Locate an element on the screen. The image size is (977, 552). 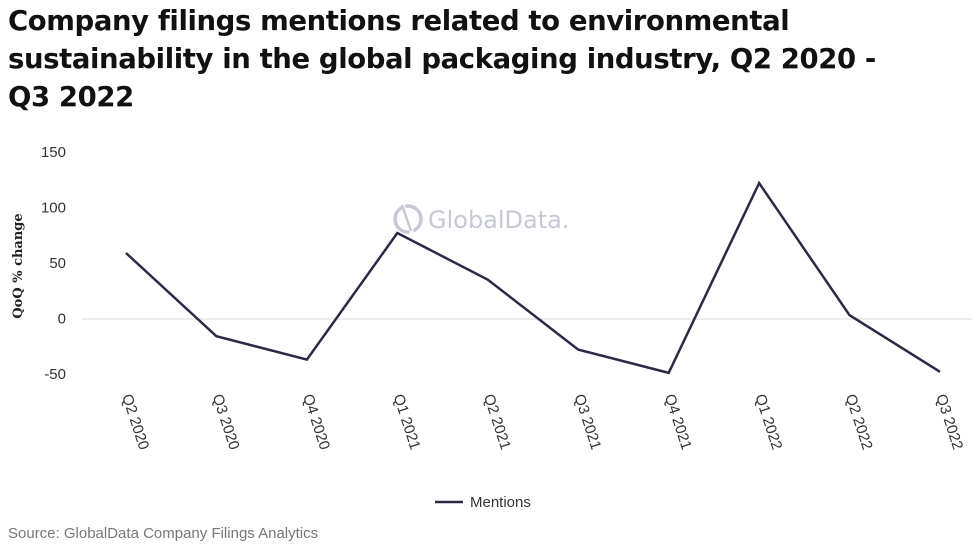
y-axis-ticks: 150 100 50 0 -50 is located at coordinates (53, 263).